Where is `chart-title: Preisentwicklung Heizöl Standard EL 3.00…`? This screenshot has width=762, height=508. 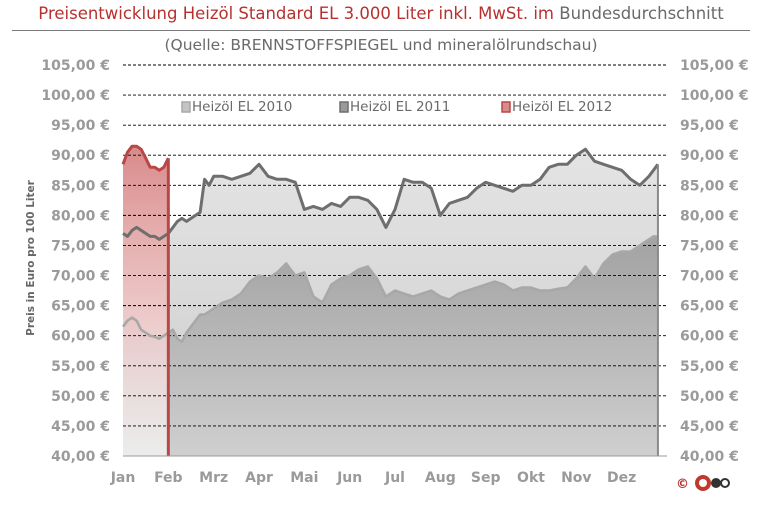
chart-title: Preisentwicklung Heizöl Standard EL 3.00… is located at coordinates (381, 13).